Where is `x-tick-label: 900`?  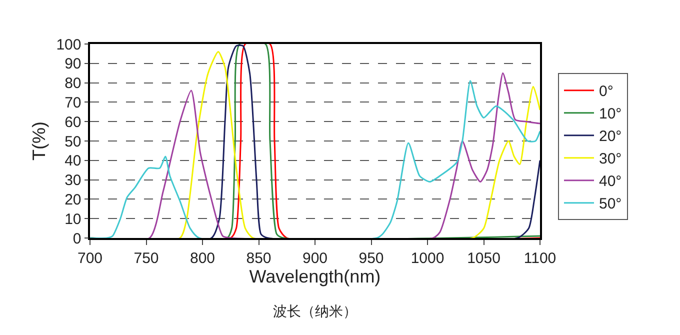
x-tick-label: 900 is located at coordinates (315, 258).